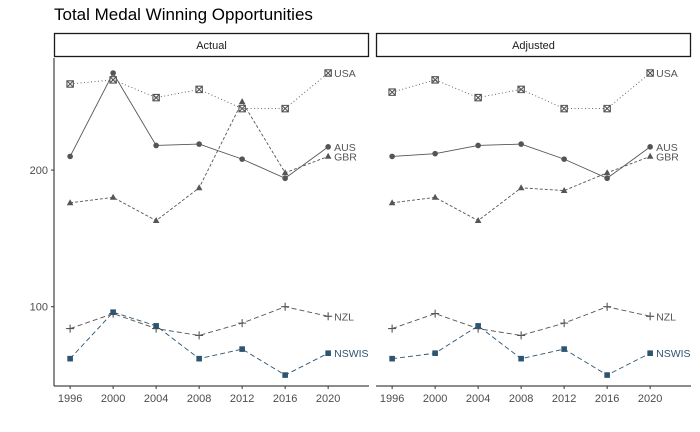  Describe the element at coordinates (211, 46) in the screenshot. I see `strip-label: Actual` at that location.